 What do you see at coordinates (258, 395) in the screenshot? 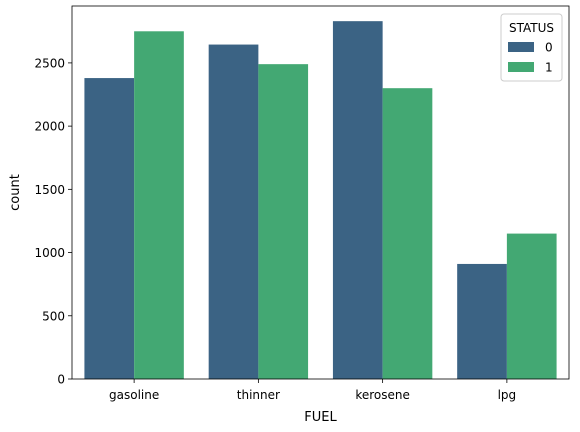
I see `x-tick-label-thinner: thinner` at bounding box center [258, 395].